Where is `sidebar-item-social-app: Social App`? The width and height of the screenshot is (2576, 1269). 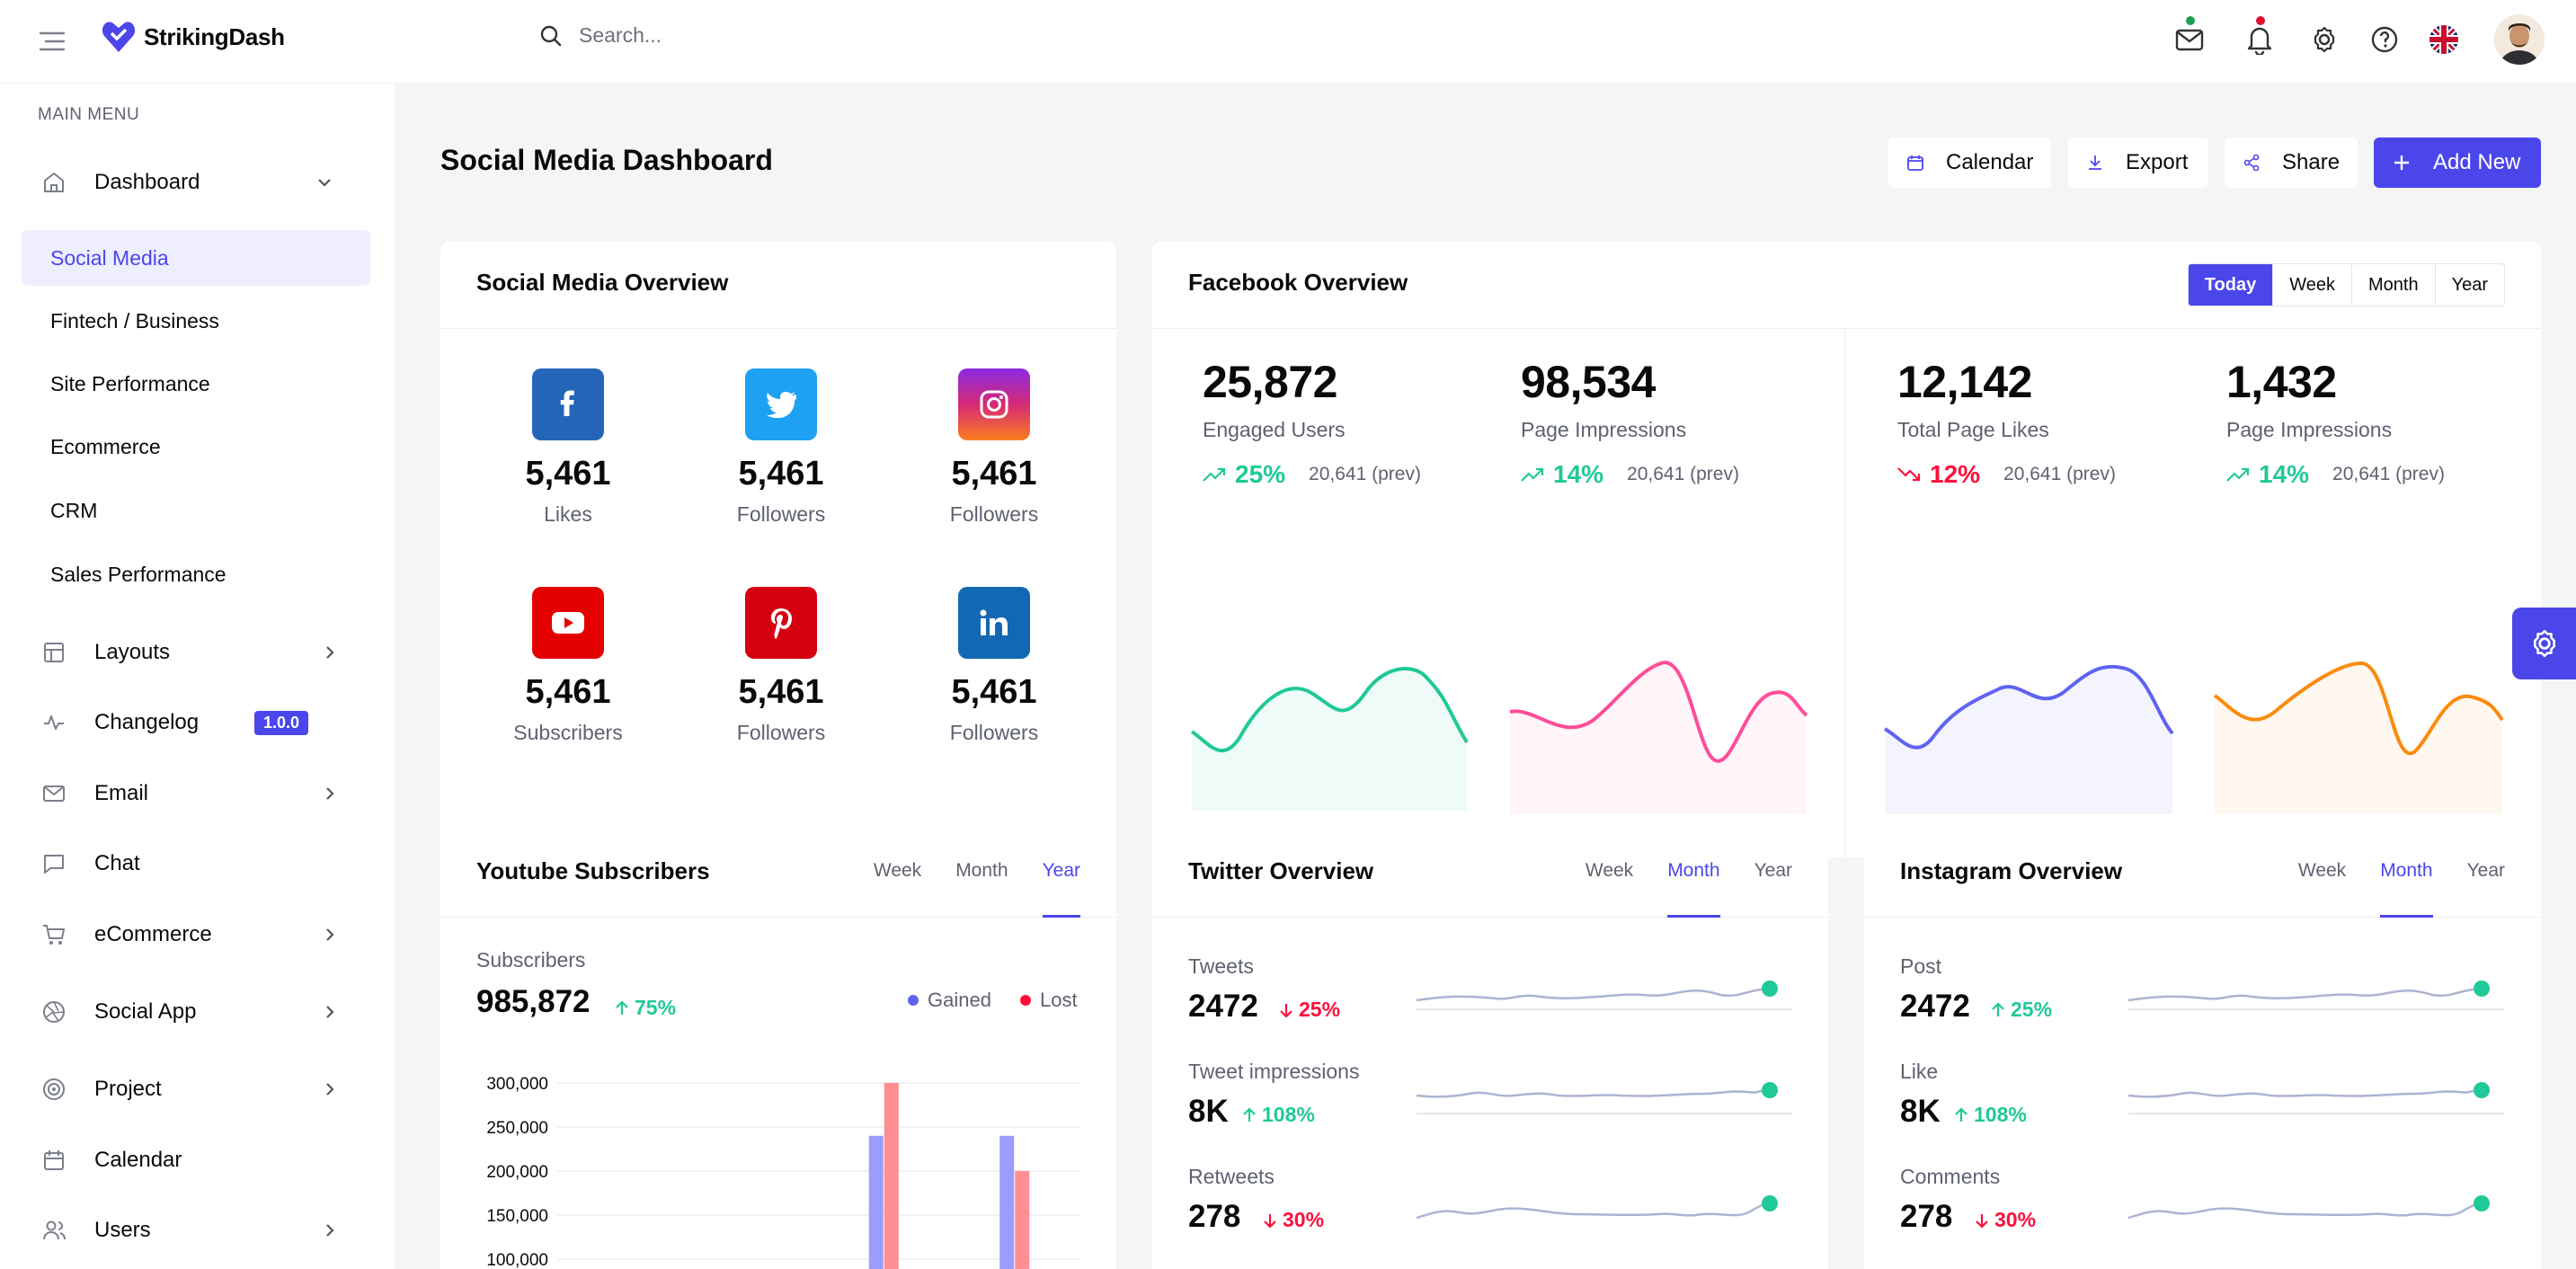
sidebar-item-social-app: Social App is located at coordinates (198, 1012).